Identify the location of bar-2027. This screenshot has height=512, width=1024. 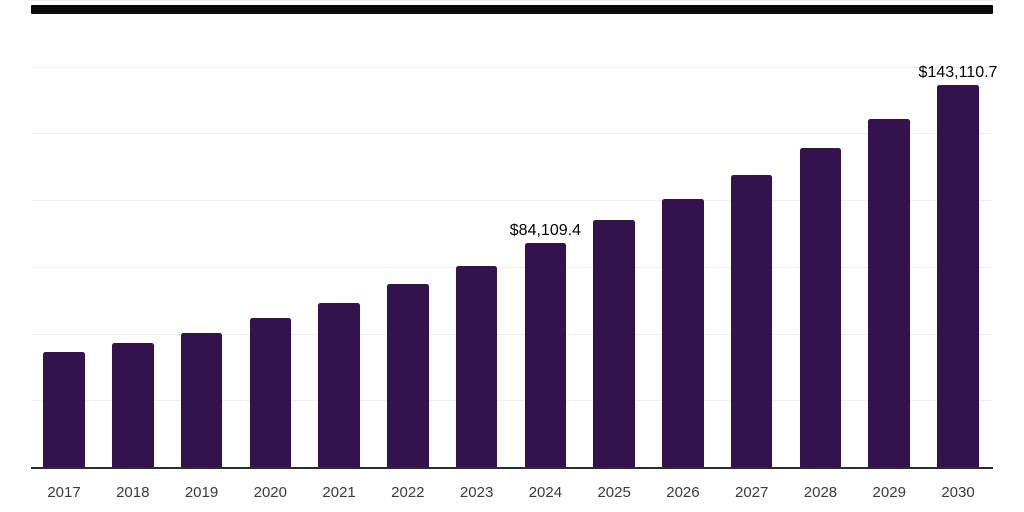
(751, 320).